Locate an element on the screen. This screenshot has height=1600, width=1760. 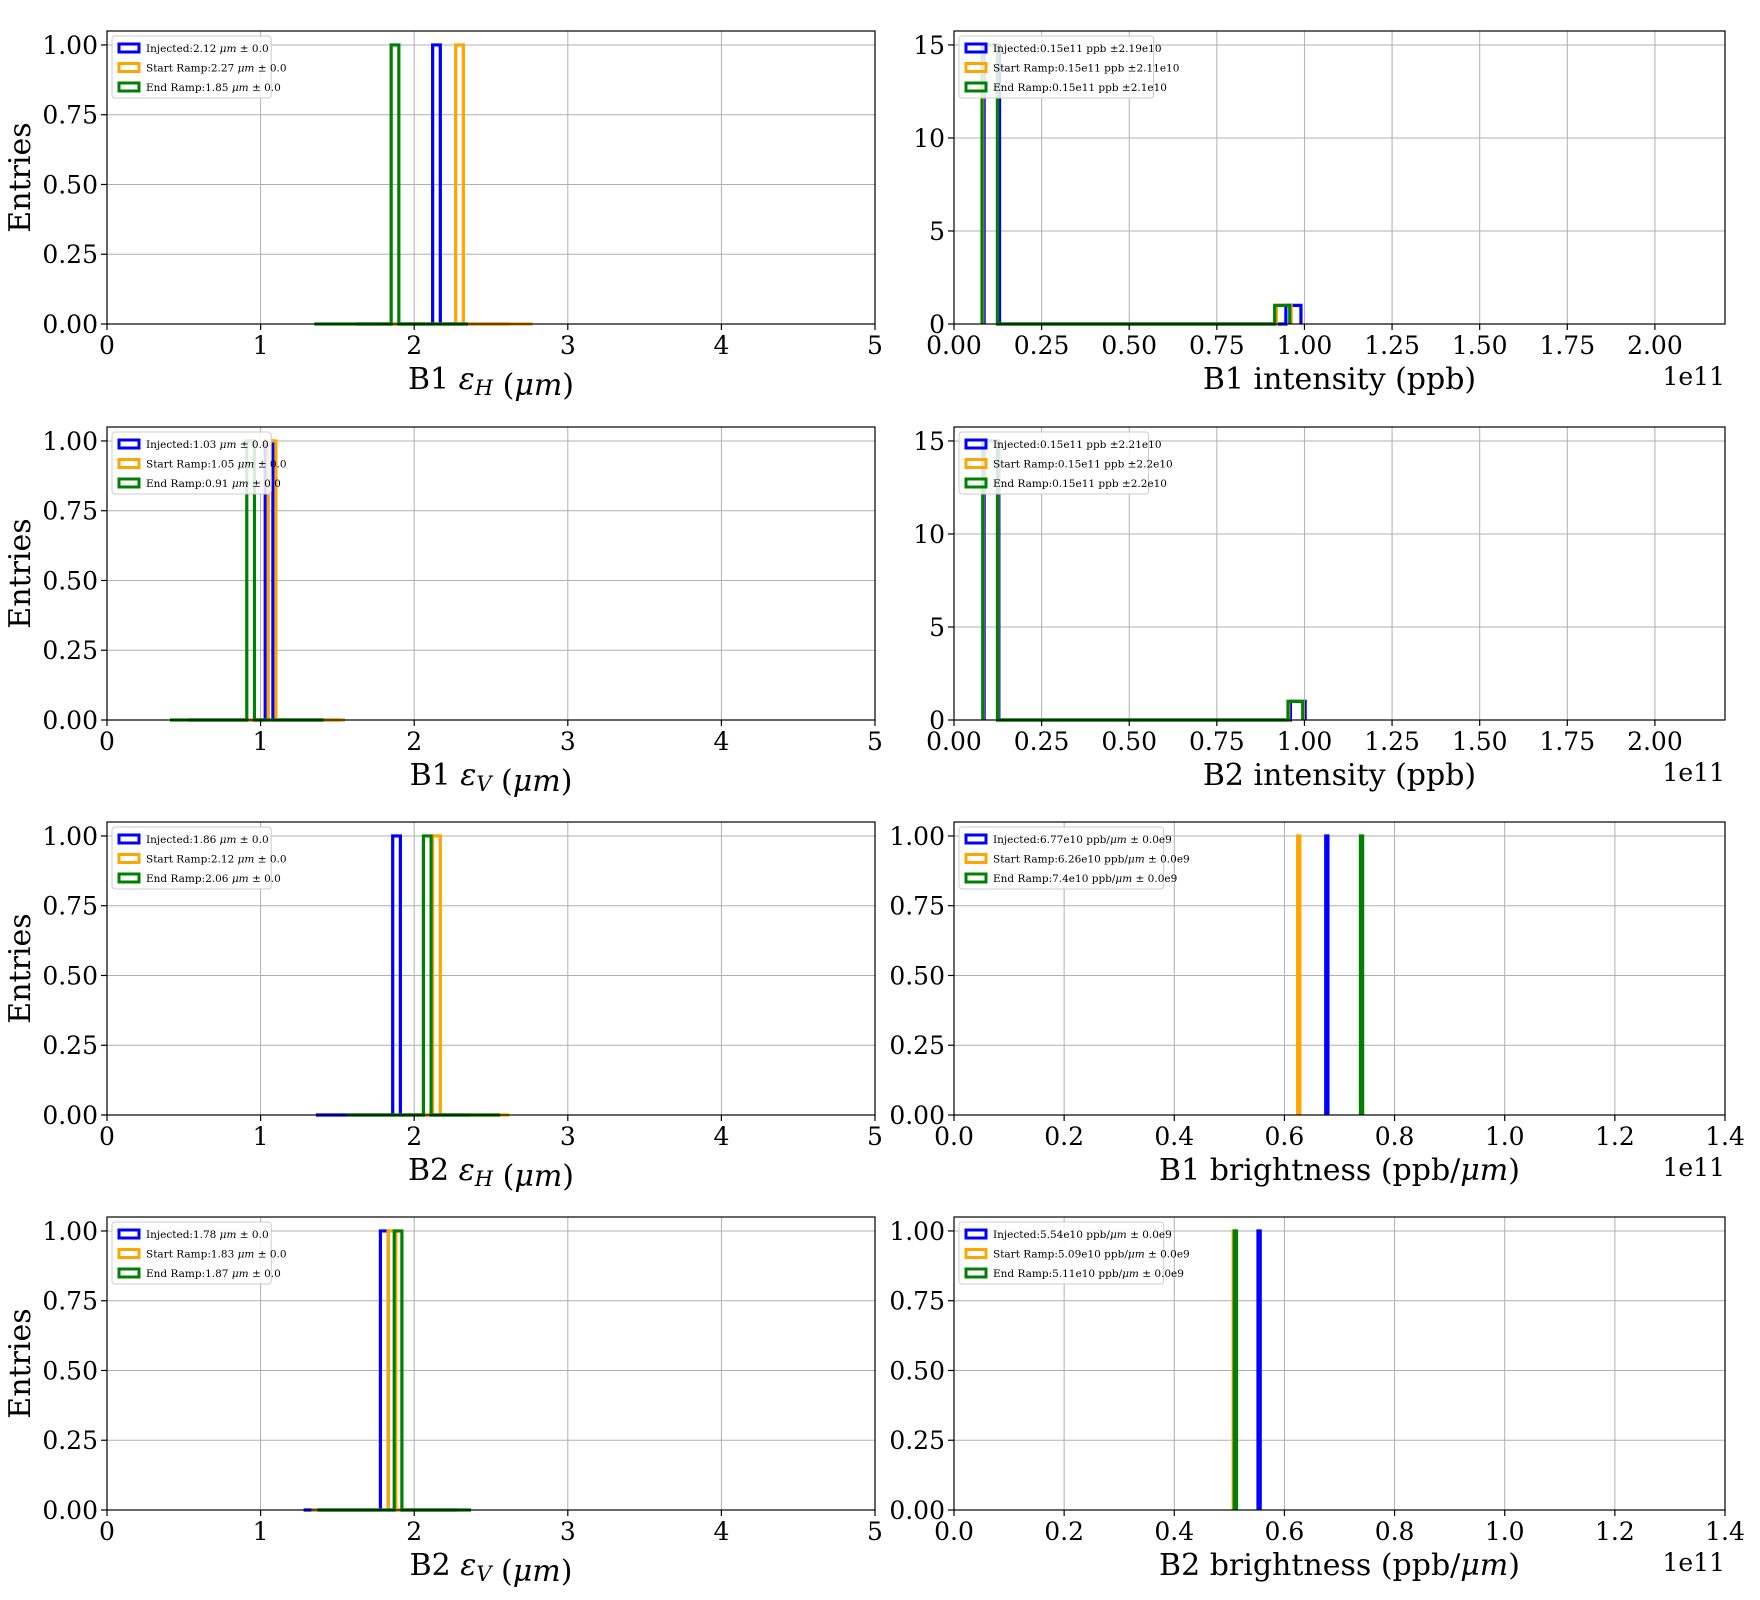
x-axis-label: B2 intensity (ppb) is located at coordinates (1339, 775).